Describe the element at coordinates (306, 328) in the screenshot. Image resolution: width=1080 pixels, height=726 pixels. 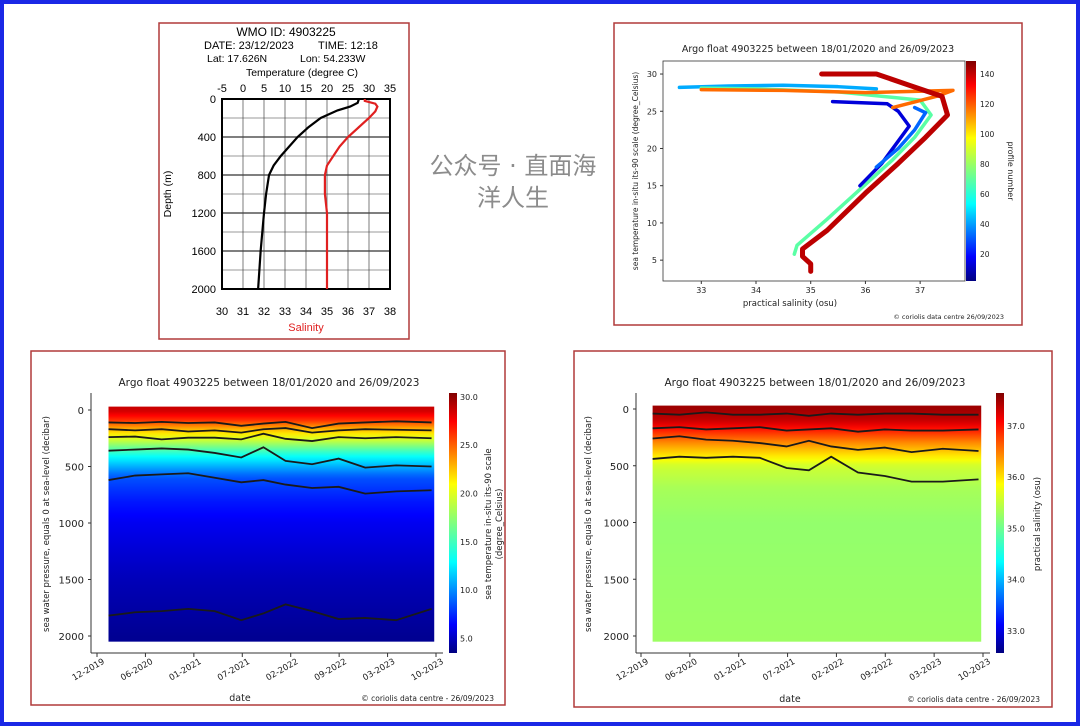
I see `salinity-axis-label: Salinity` at that location.